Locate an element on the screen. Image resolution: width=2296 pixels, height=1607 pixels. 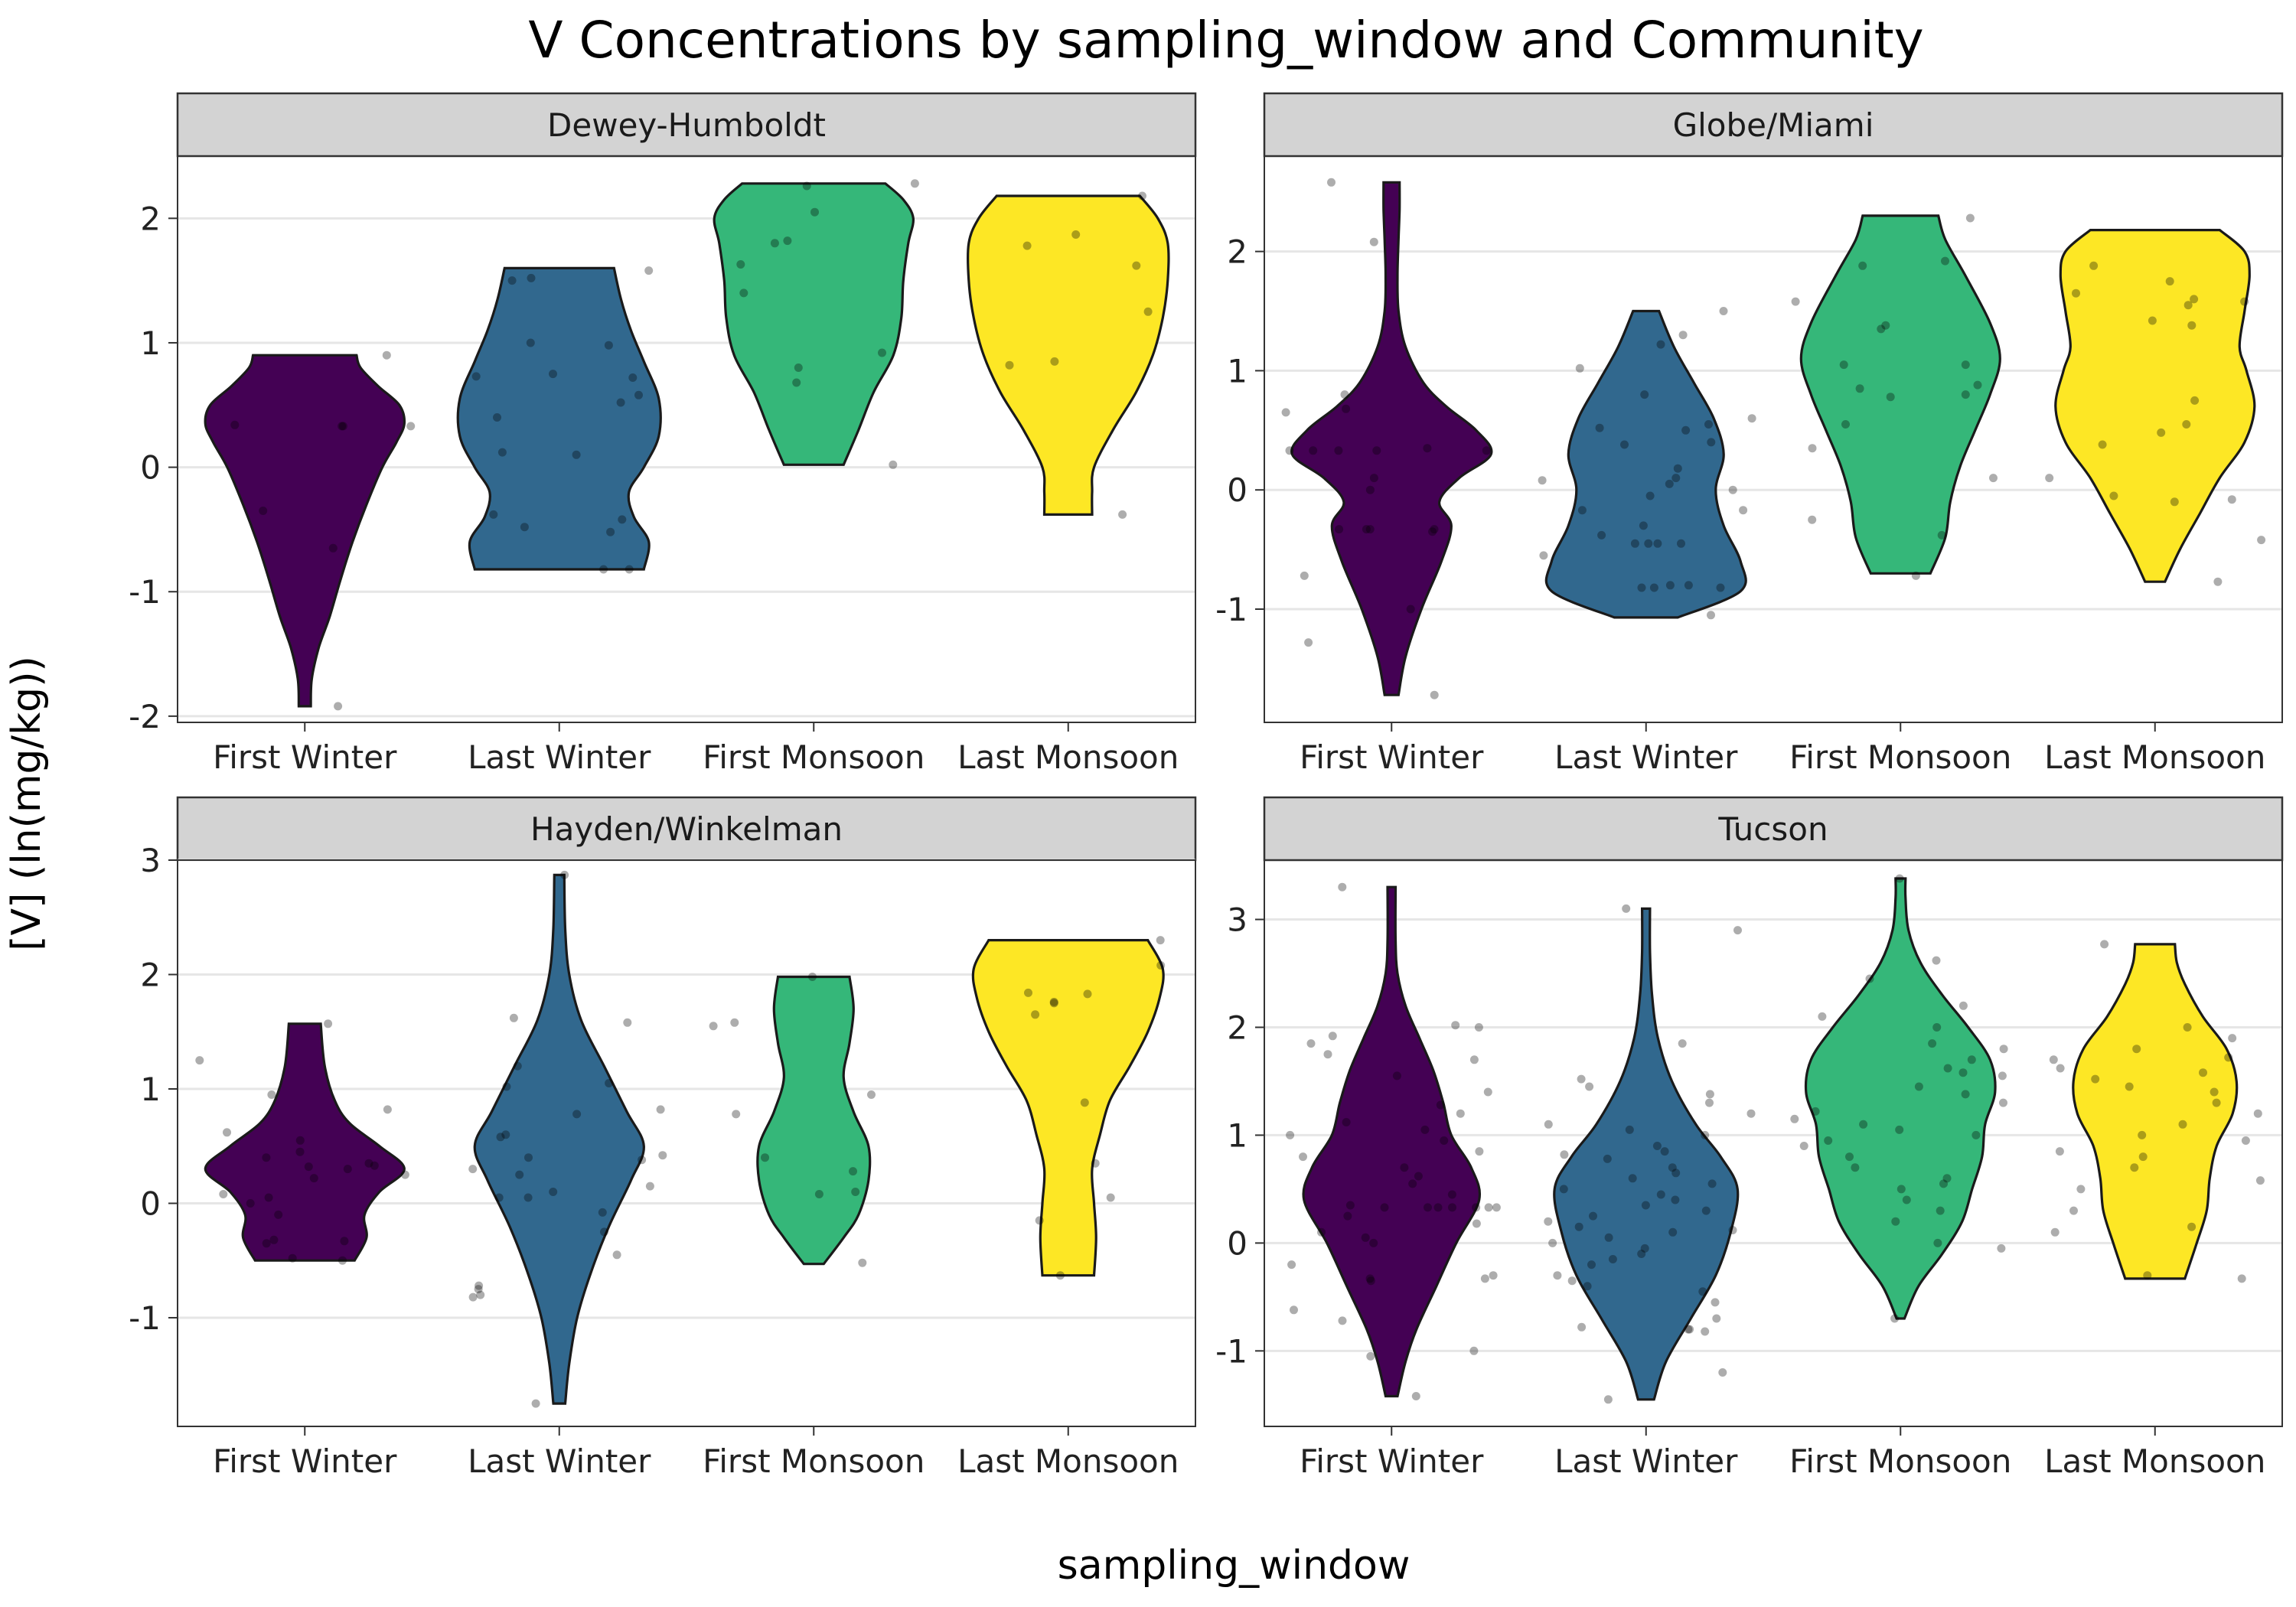
x-tick-label: Last Monsoon is located at coordinates (1068, 757).